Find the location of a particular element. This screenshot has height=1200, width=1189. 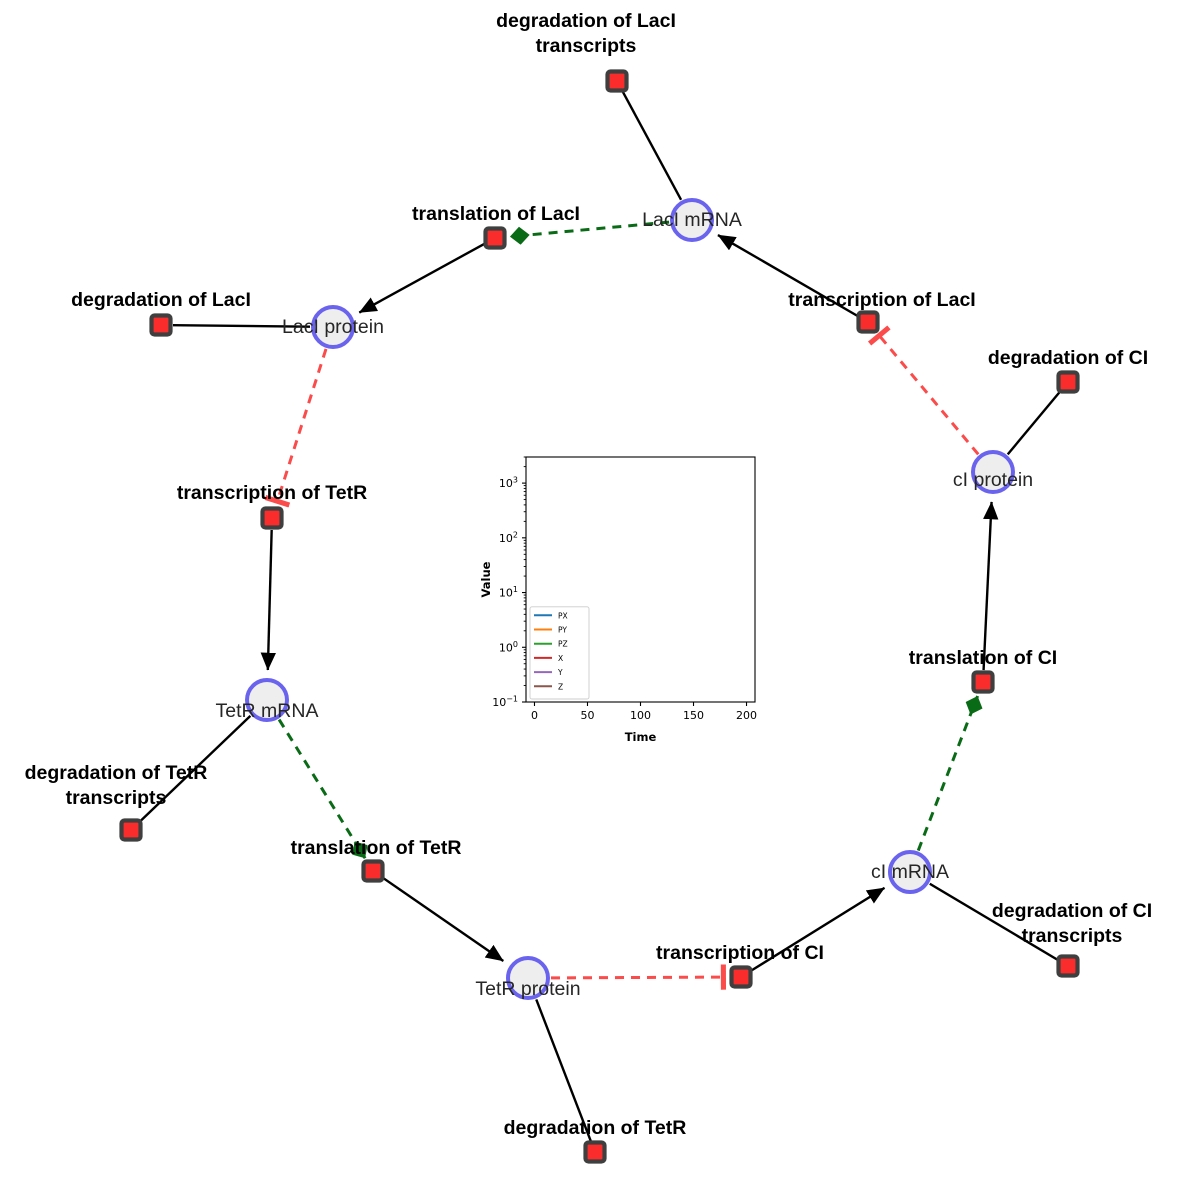

chart-ylabel: Value is located at coordinates (486, 579).